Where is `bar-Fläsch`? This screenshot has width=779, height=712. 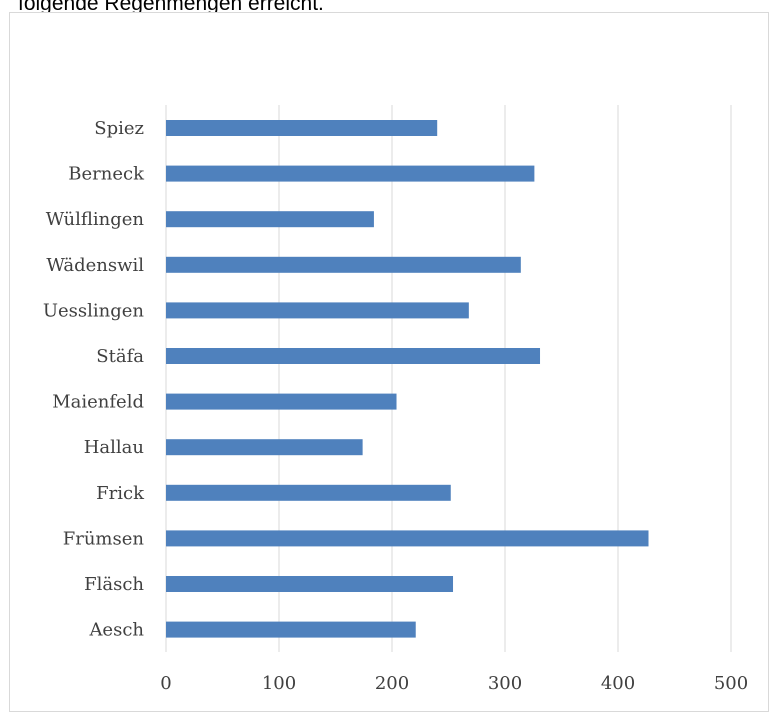
bar-Fläsch is located at coordinates (310, 584).